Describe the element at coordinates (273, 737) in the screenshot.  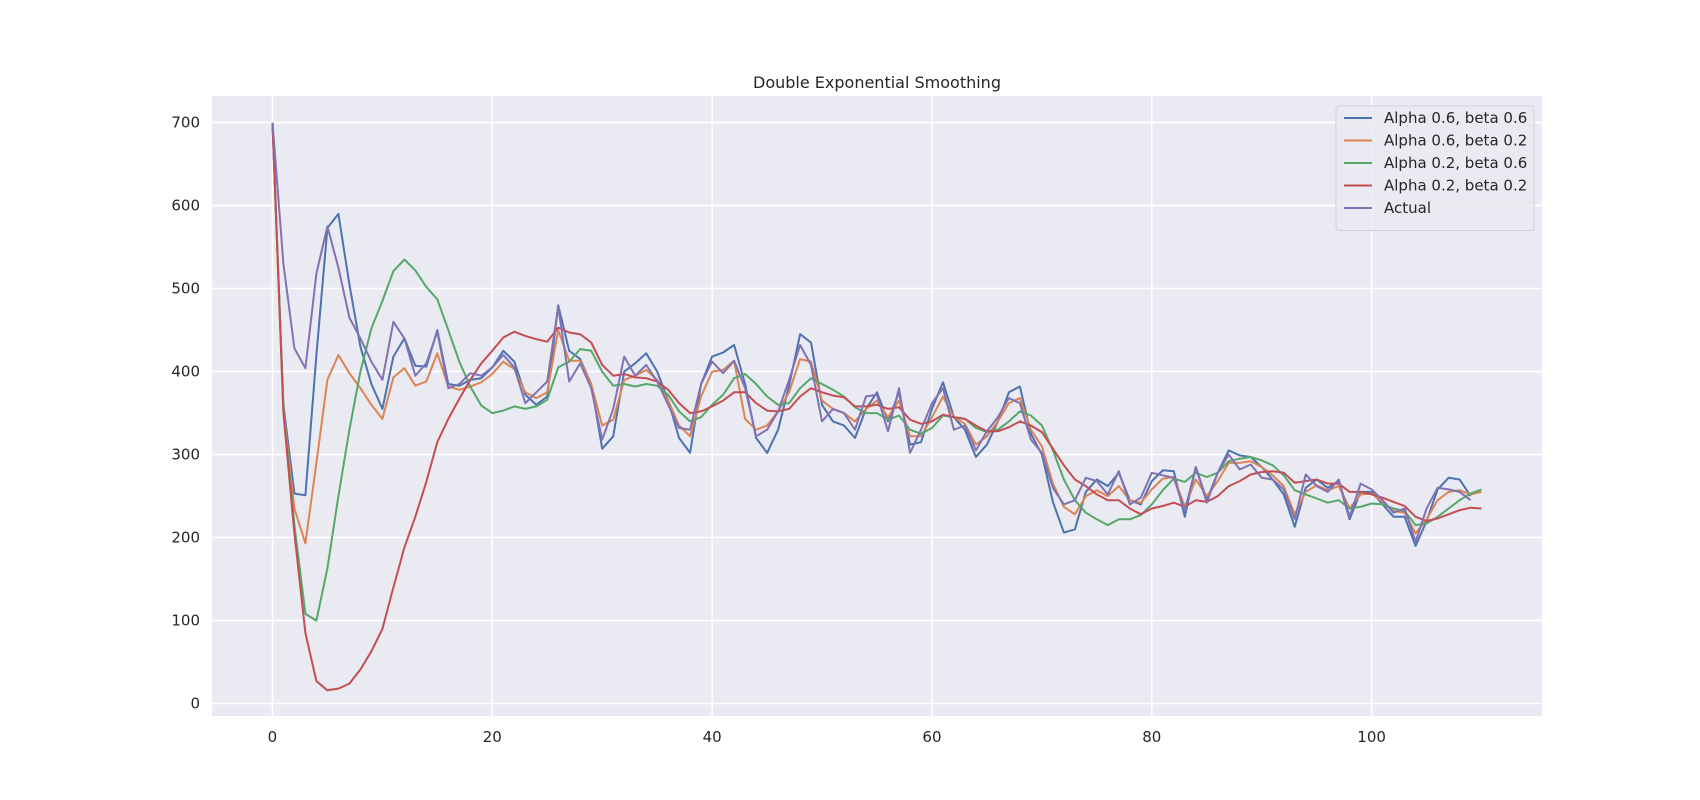
I see `x-tick-label: 0` at that location.